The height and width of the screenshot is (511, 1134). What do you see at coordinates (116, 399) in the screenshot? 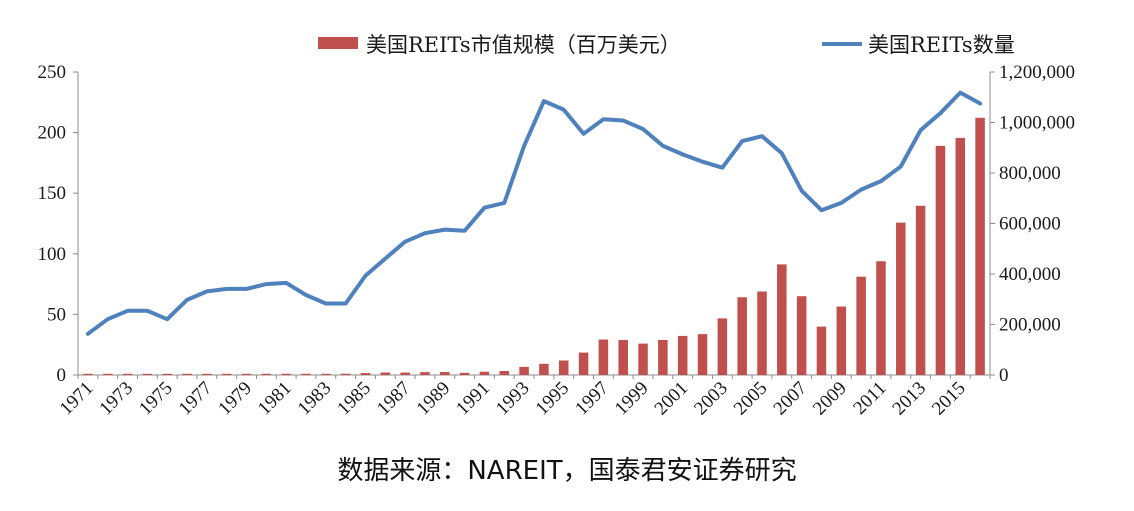
I see `x-tick-label: 1973` at bounding box center [116, 399].